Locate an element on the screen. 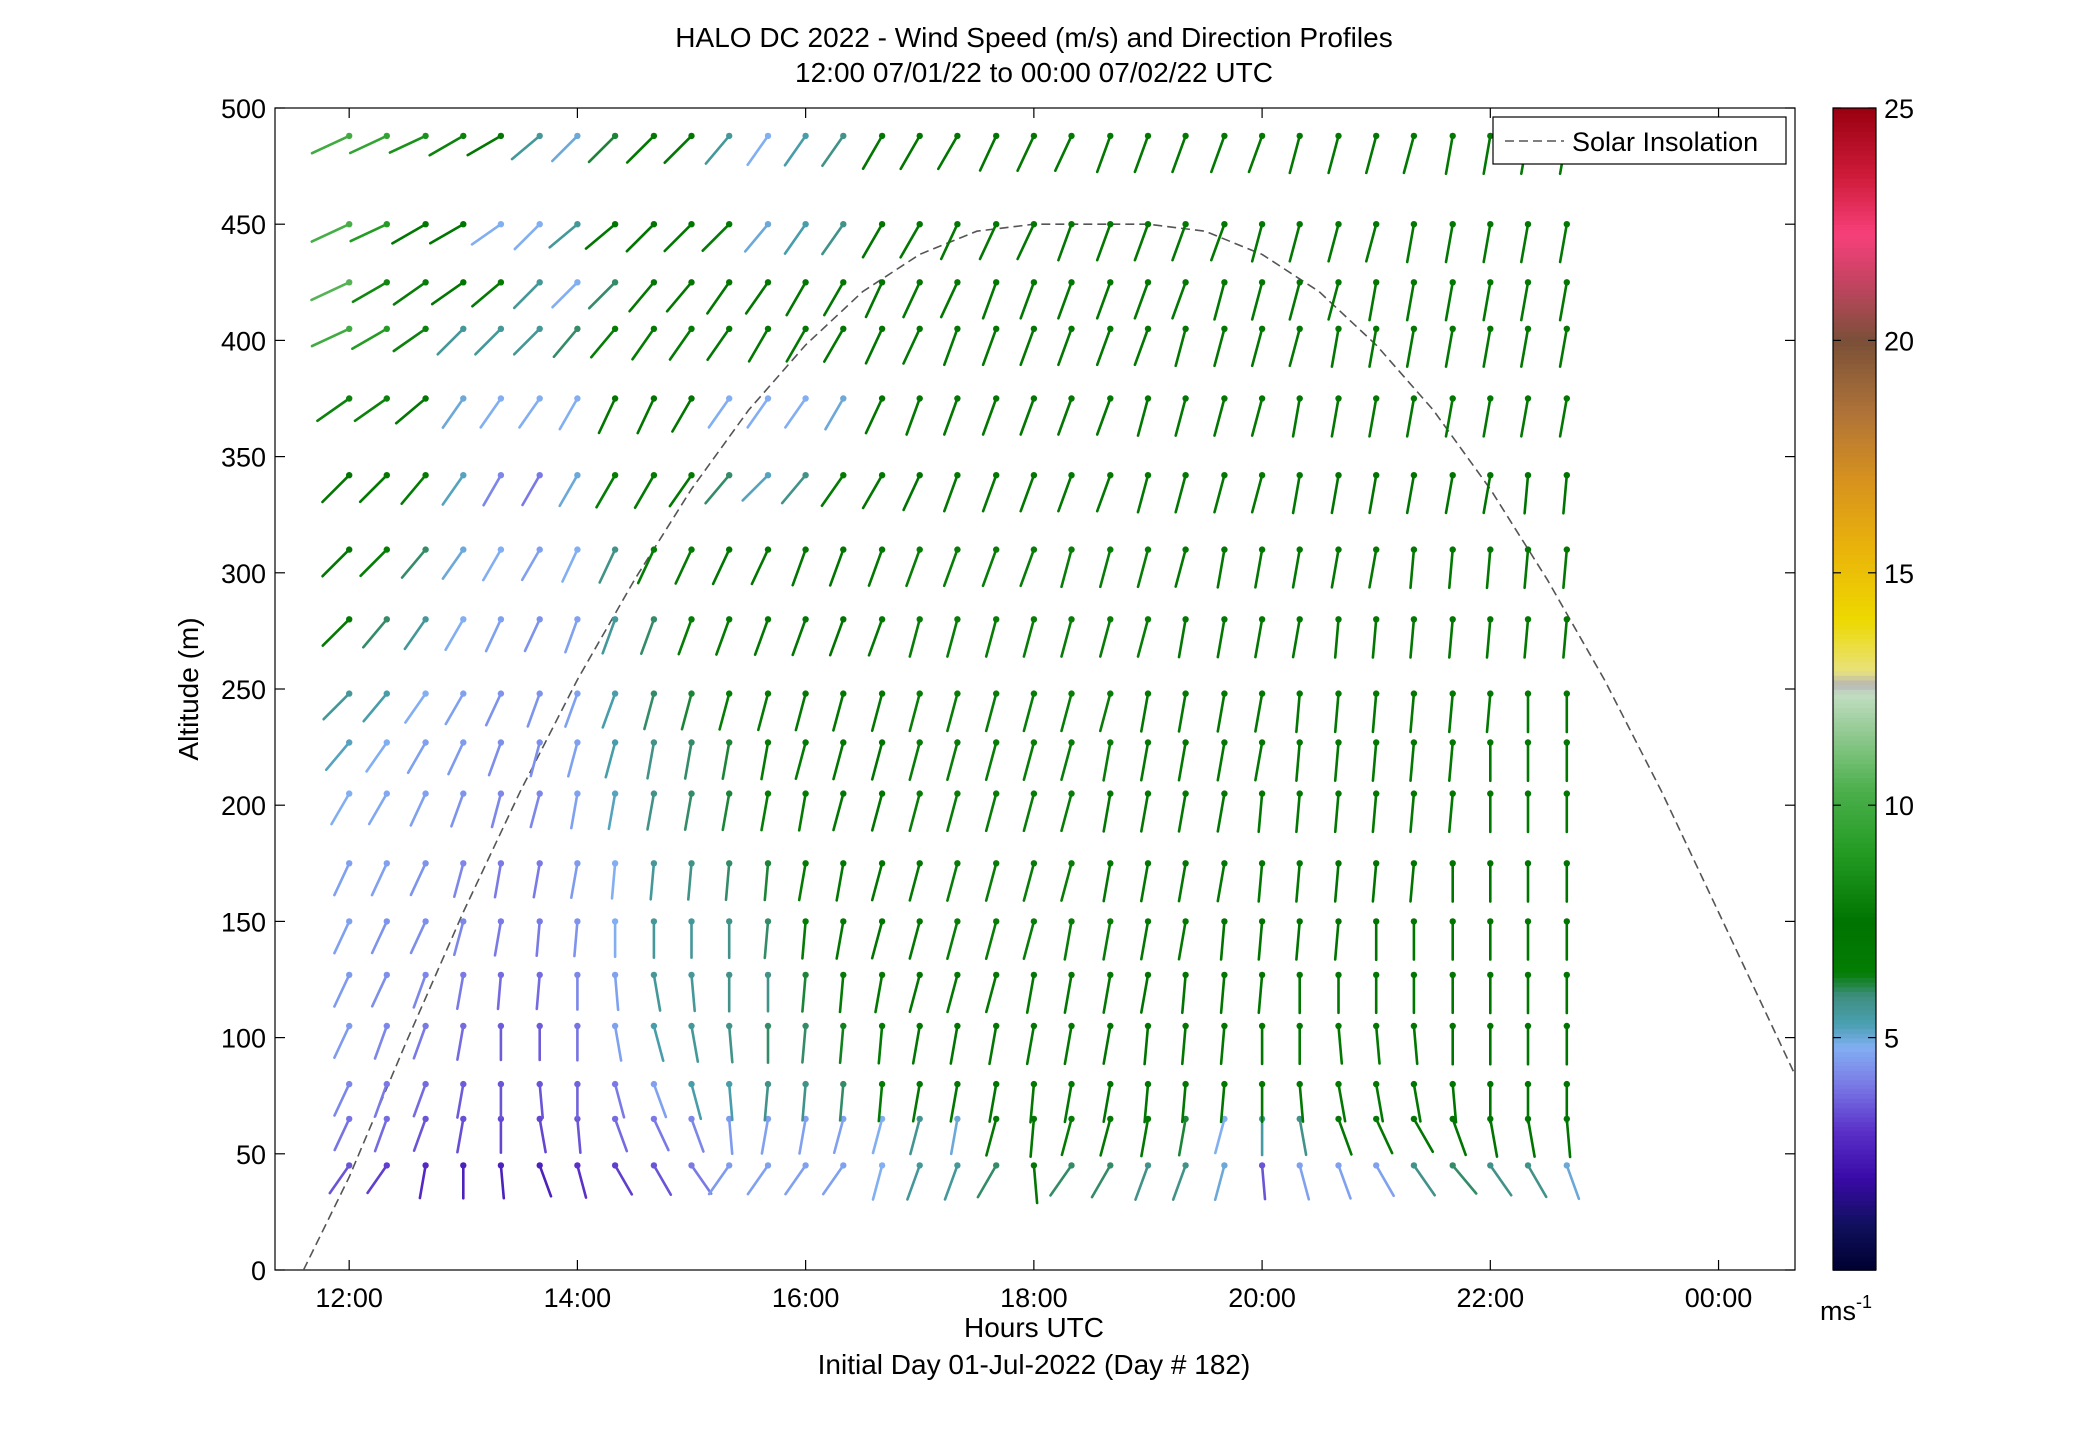 The image size is (2098, 1430). y-tick-label: 450 is located at coordinates (243, 225).